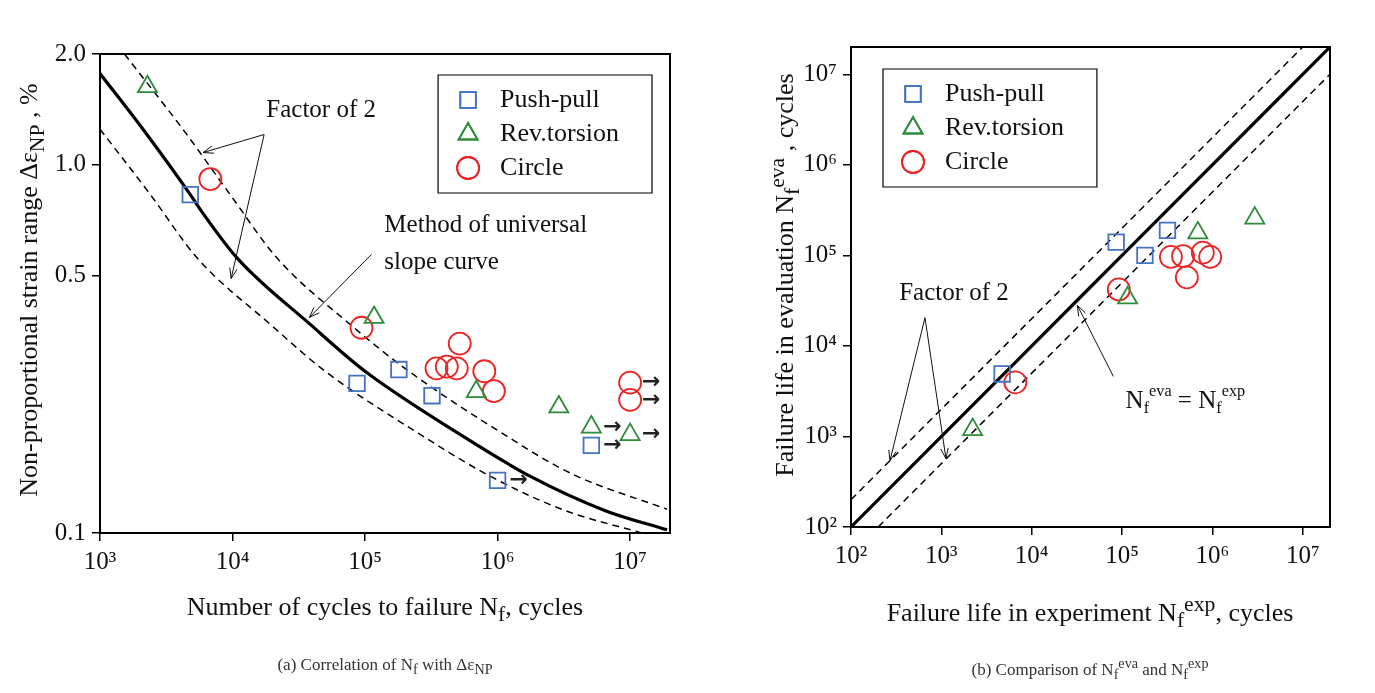 This screenshot has width=1375, height=693. Describe the element at coordinates (1090, 612) in the screenshot. I see `x-axis-title: Failure life in experiment N$_{f}$$^{exp}$, cycles` at that location.